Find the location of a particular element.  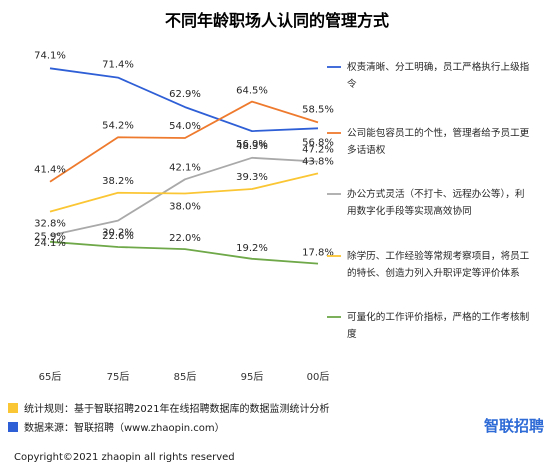

data-label: 54.0% is located at coordinates (185, 126).